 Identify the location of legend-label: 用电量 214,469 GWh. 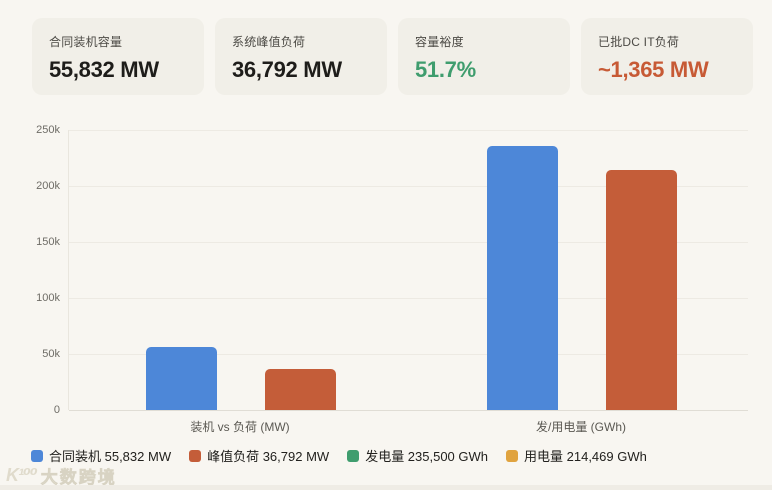
(585, 456).